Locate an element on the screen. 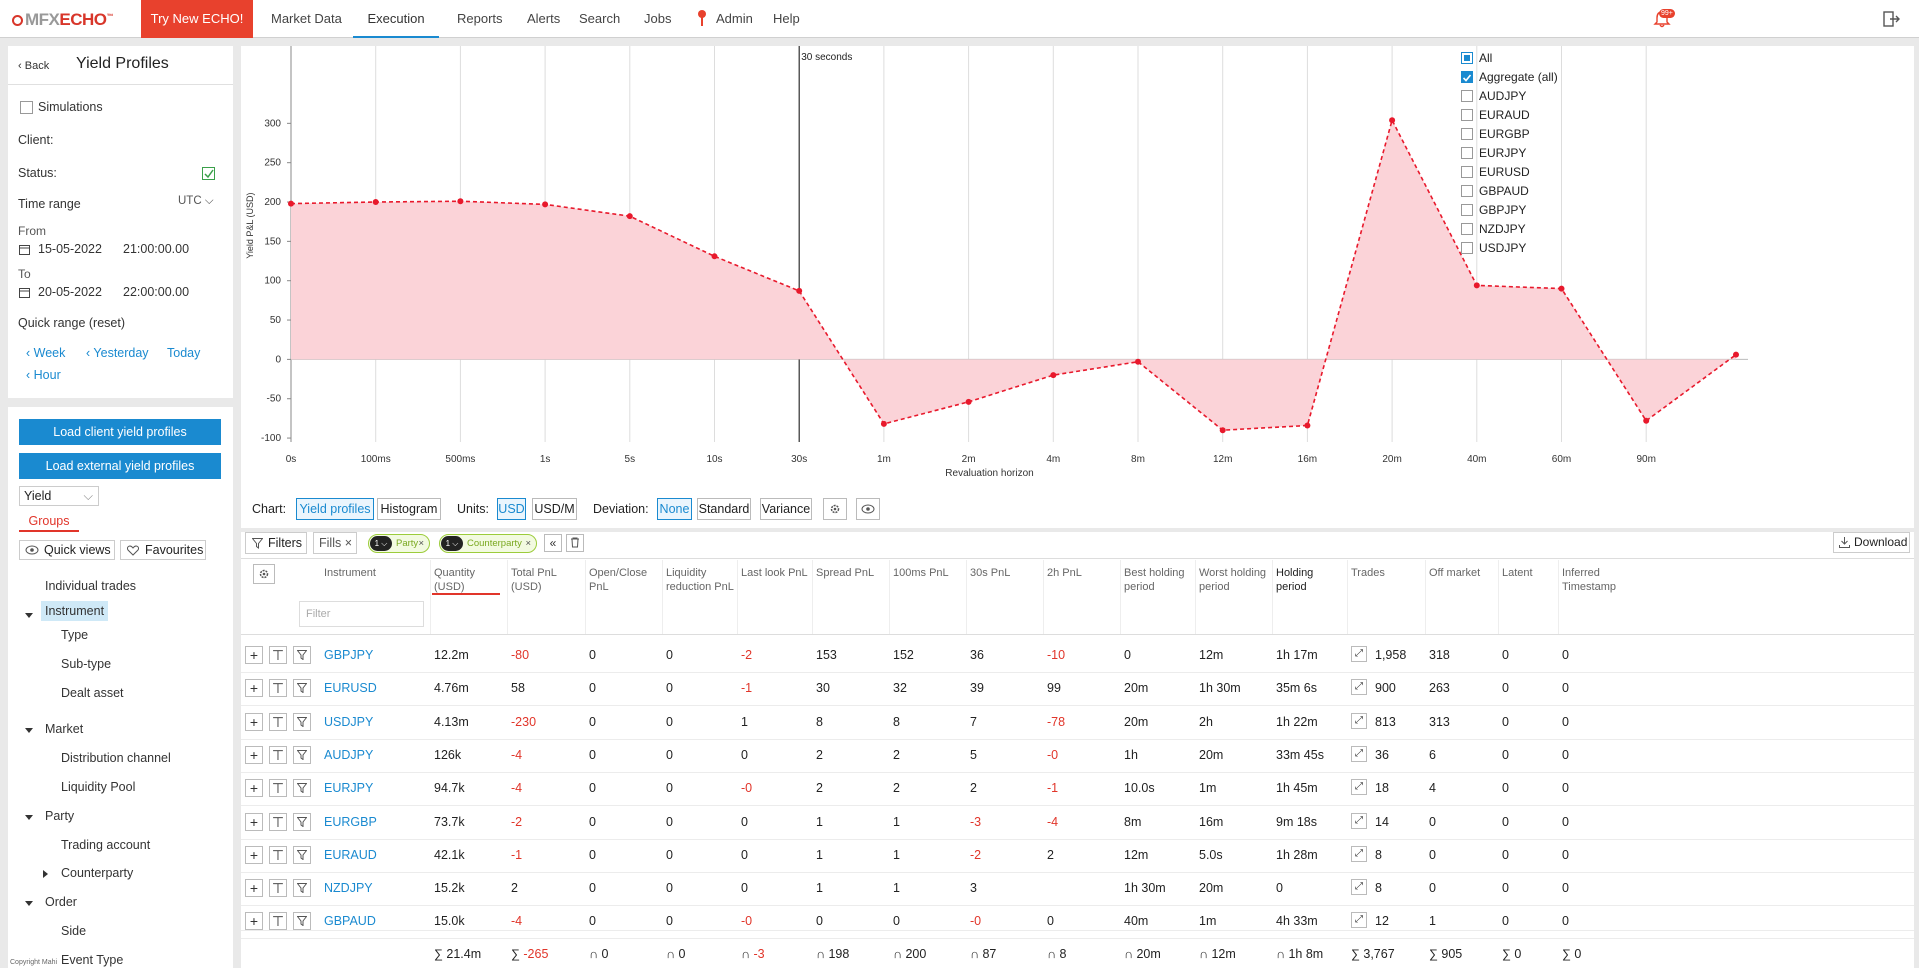  filters-button: Filters is located at coordinates (276, 543).